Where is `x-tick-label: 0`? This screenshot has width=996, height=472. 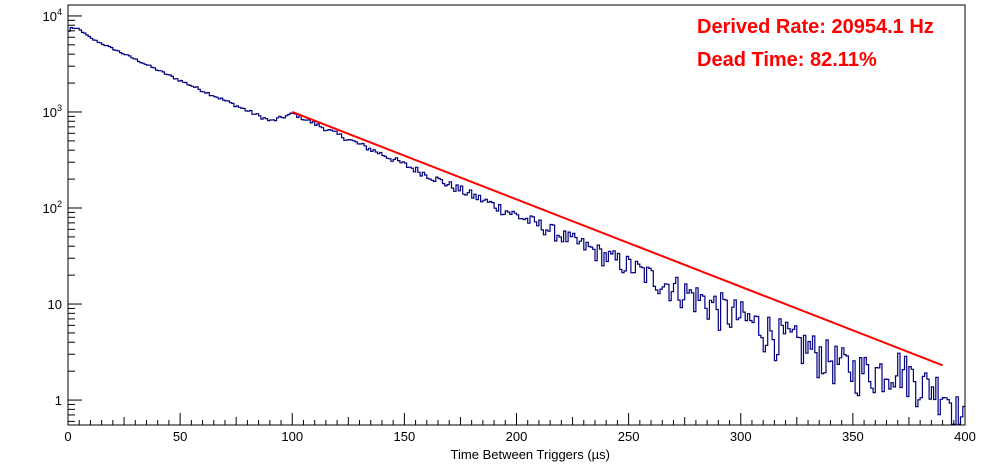
x-tick-label: 0 is located at coordinates (67, 436).